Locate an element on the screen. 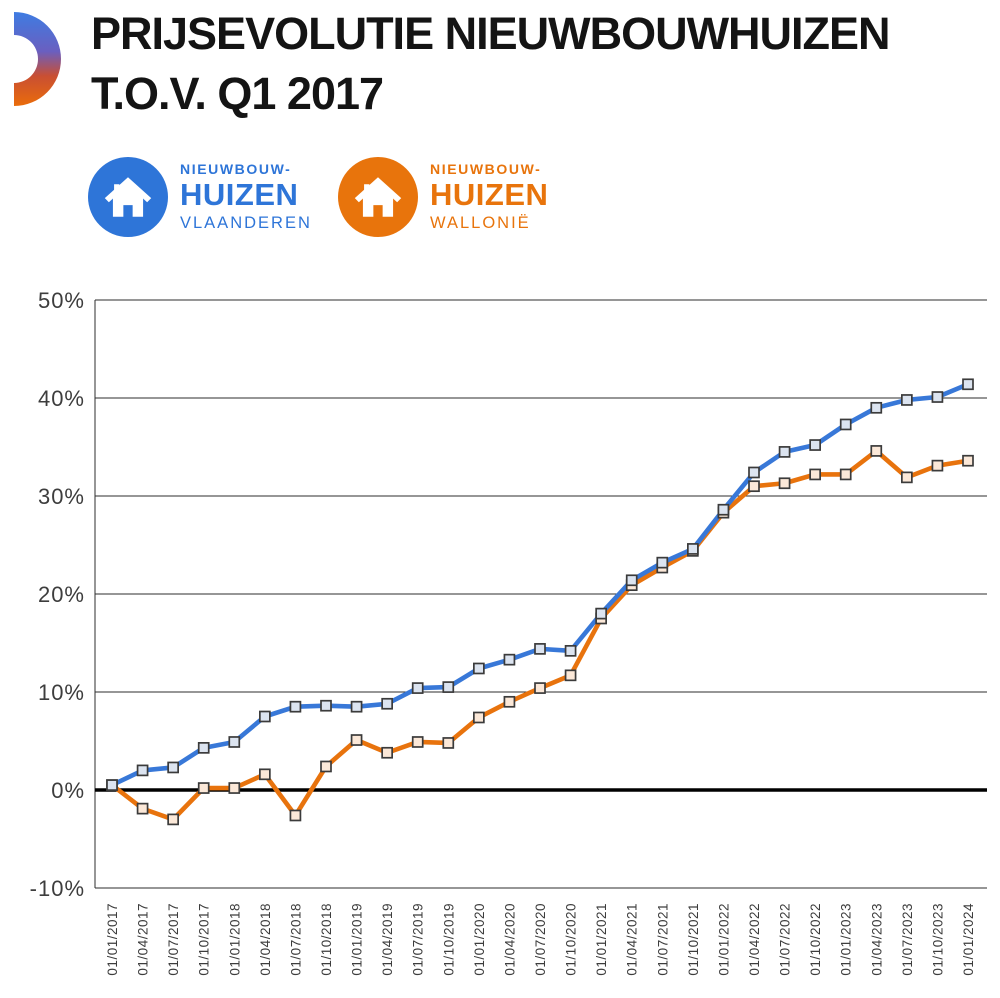  y-axis-tick-label: 0% is located at coordinates (68, 790).